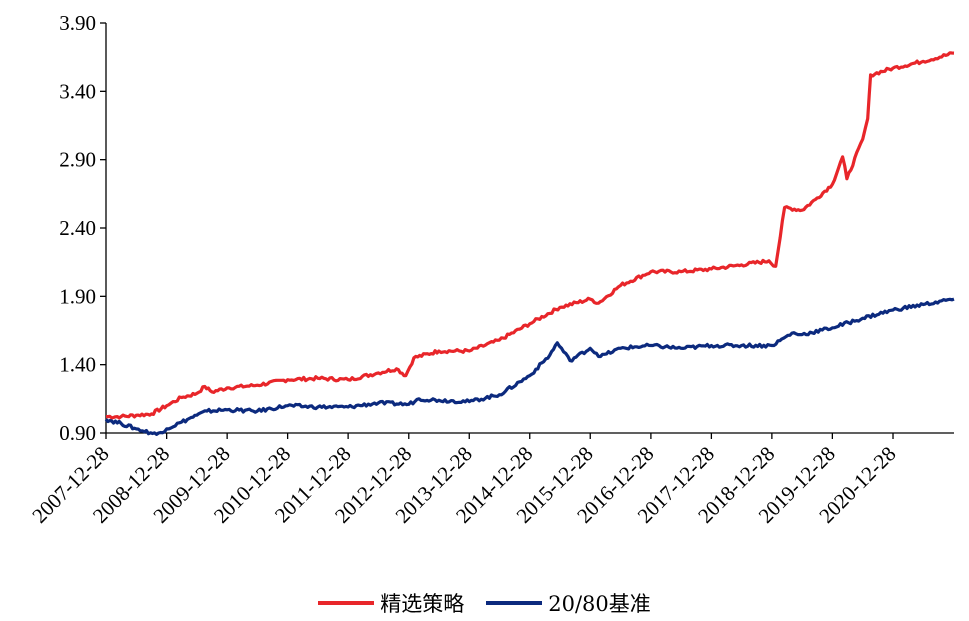 The image size is (969, 621). Describe the element at coordinates (77, 433) in the screenshot. I see `y-tick-label: 0.90` at that location.